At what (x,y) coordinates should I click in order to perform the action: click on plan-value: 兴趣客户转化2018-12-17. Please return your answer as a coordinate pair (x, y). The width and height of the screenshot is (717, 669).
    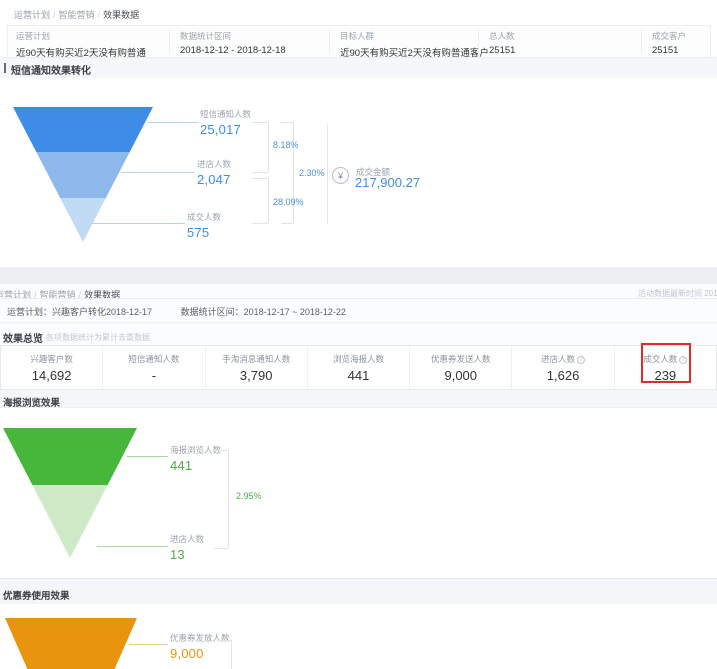
    Looking at the image, I should click on (102, 312).